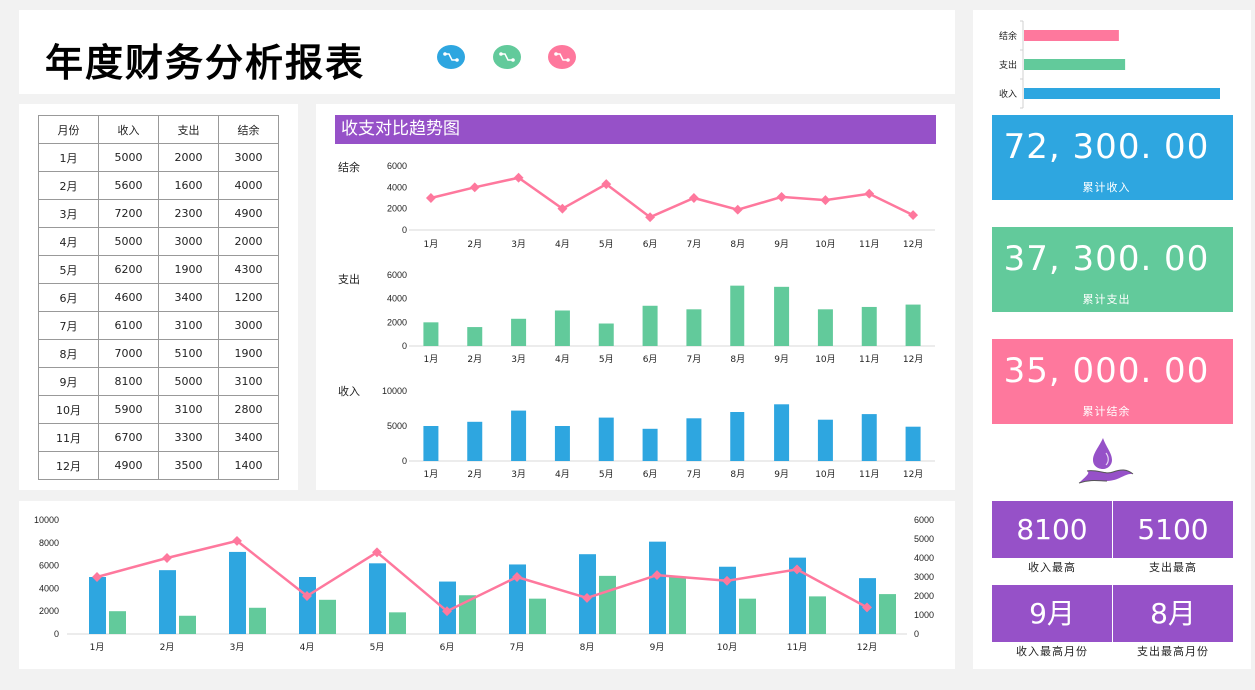  I want to click on x-tick-label: 12月, so click(913, 359).